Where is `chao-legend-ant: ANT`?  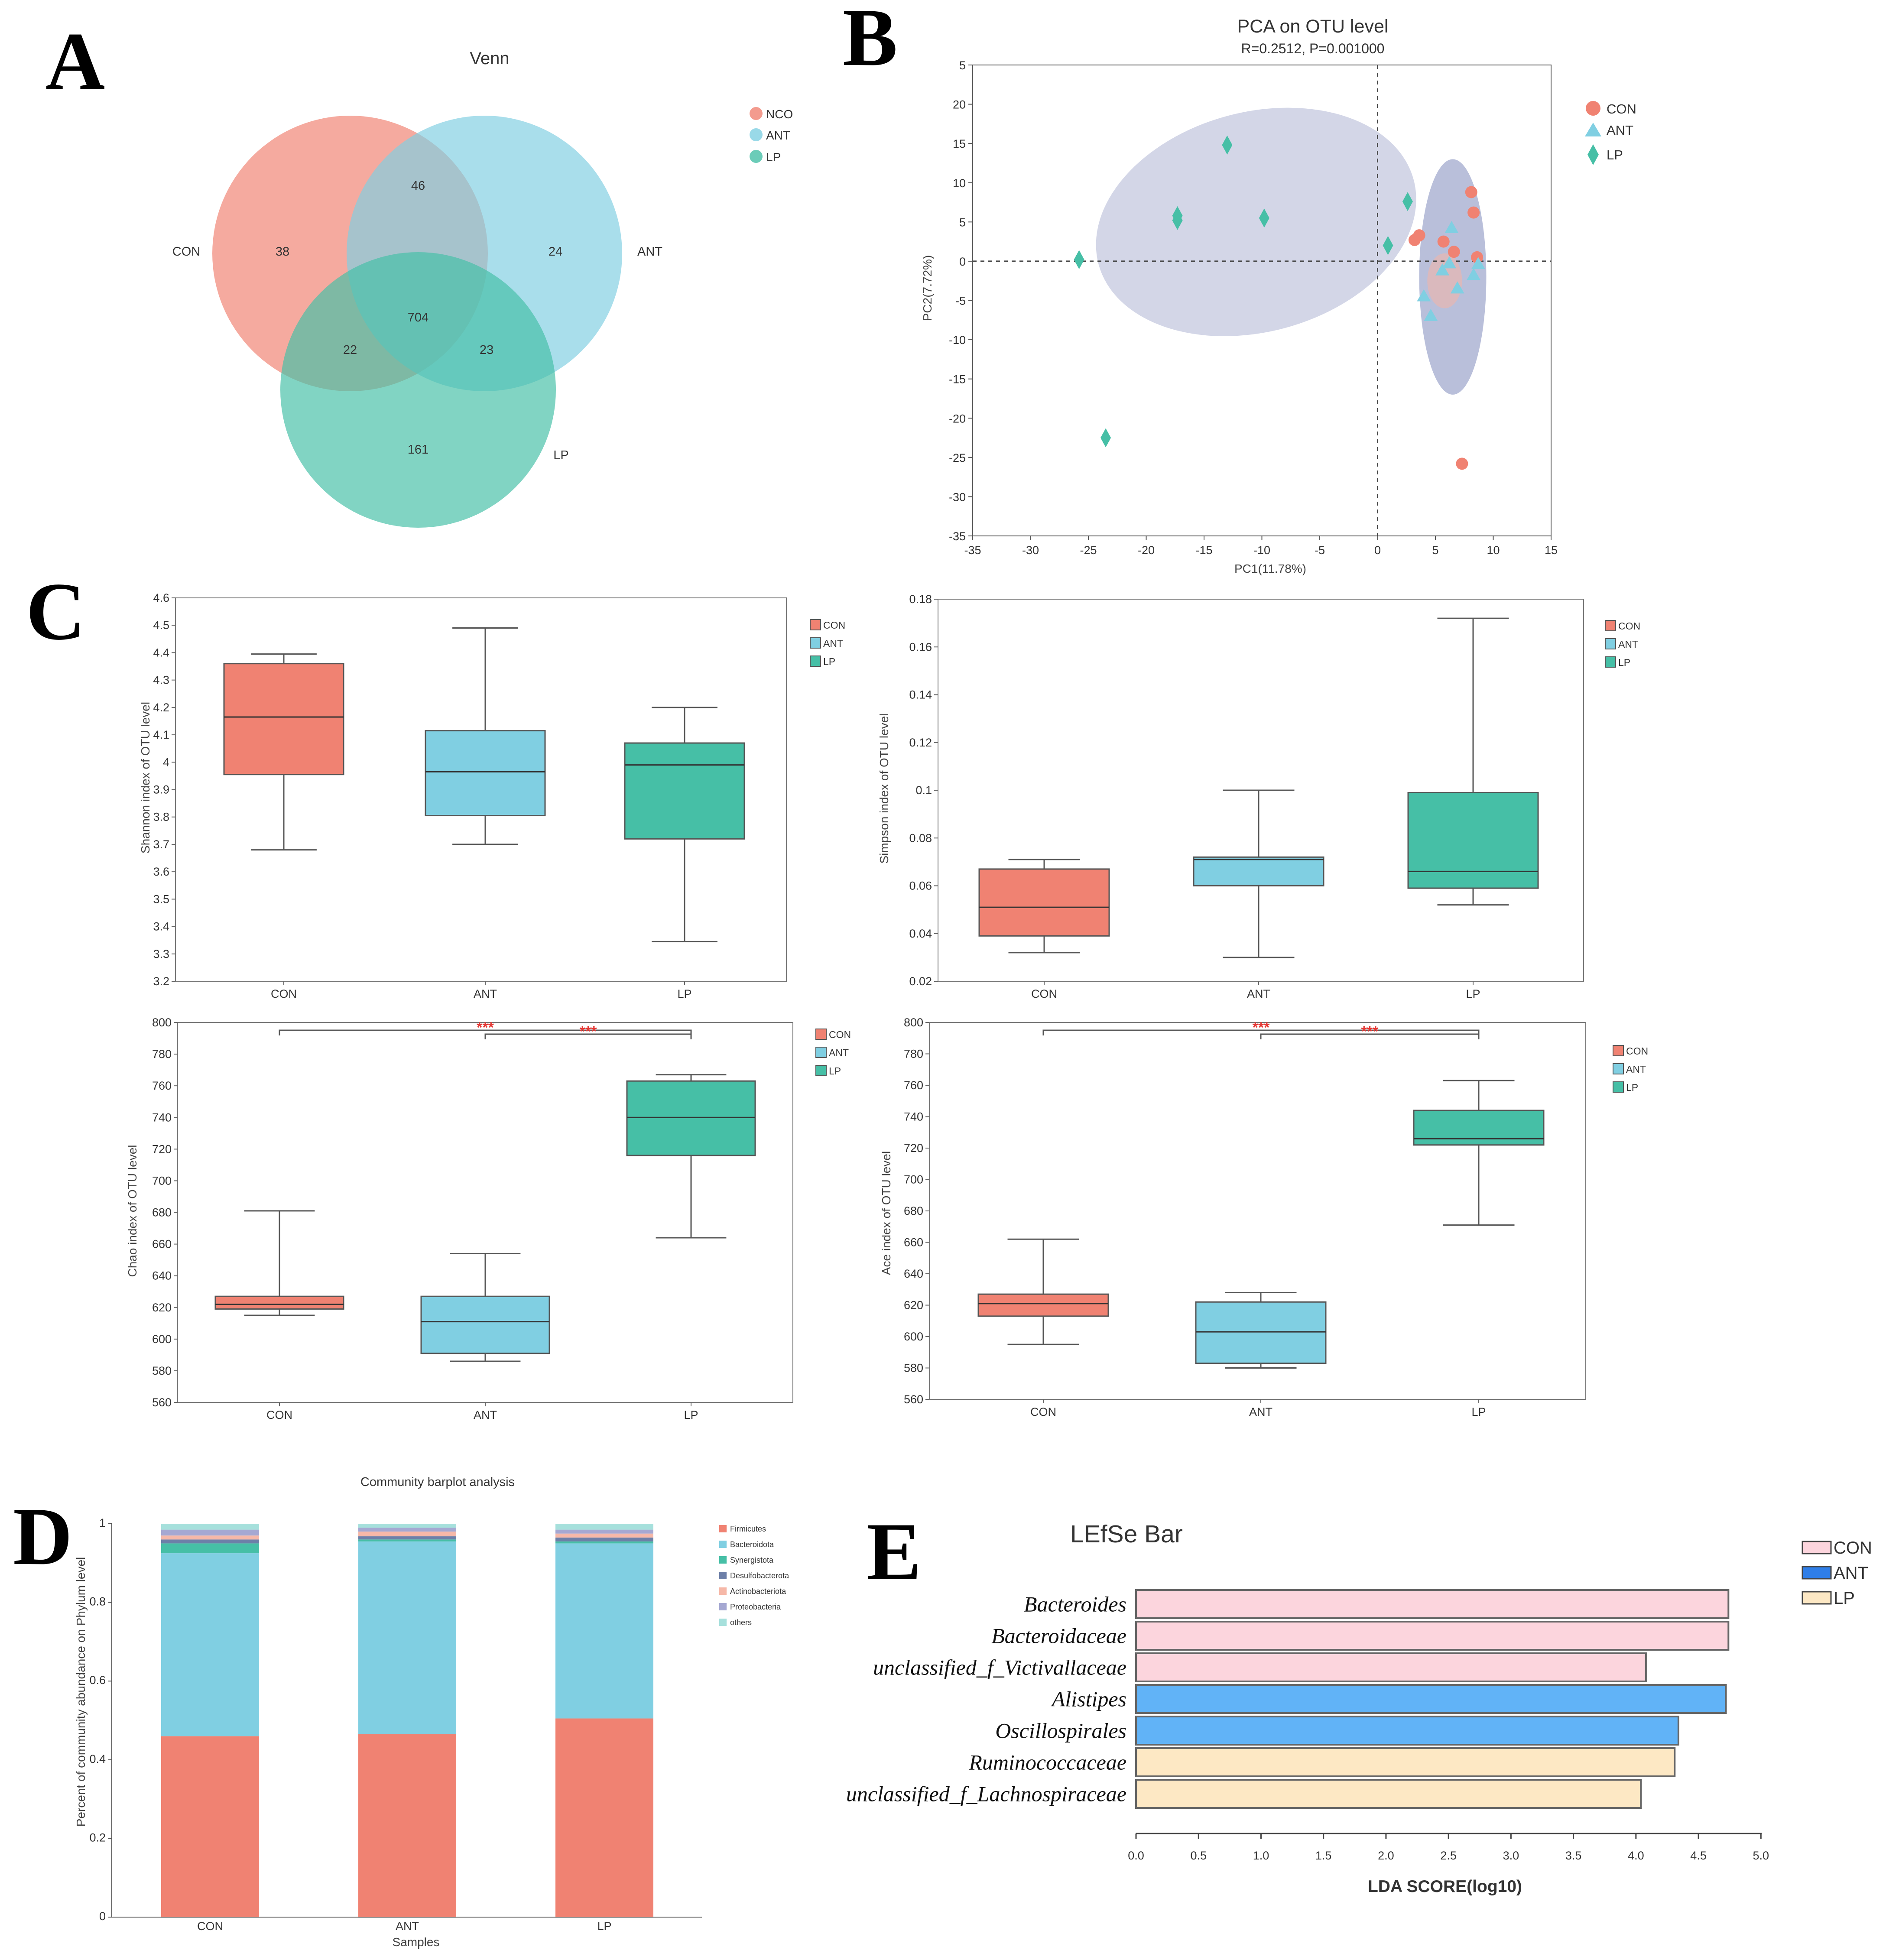 chao-legend-ant: ANT is located at coordinates (839, 1052).